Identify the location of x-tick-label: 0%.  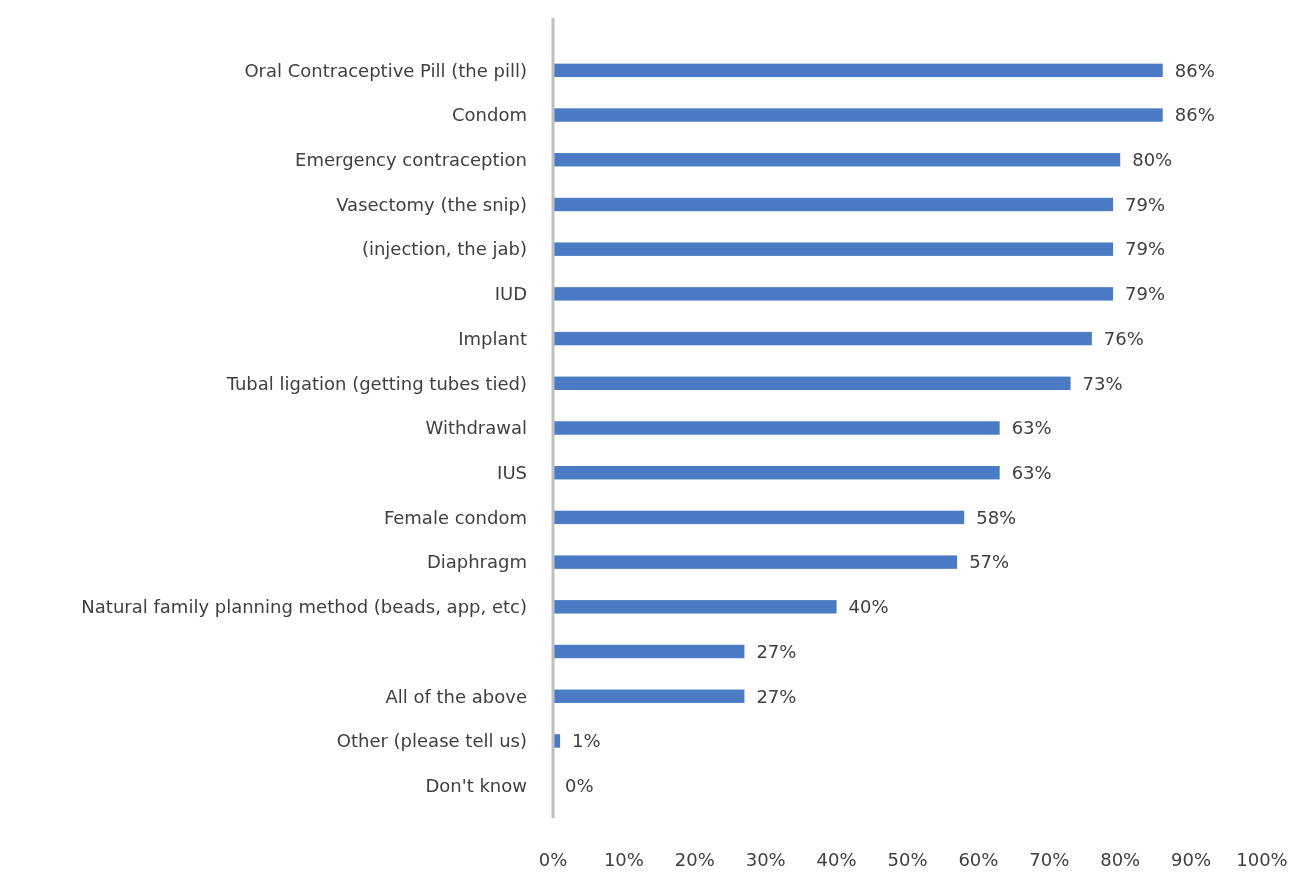
(553, 859).